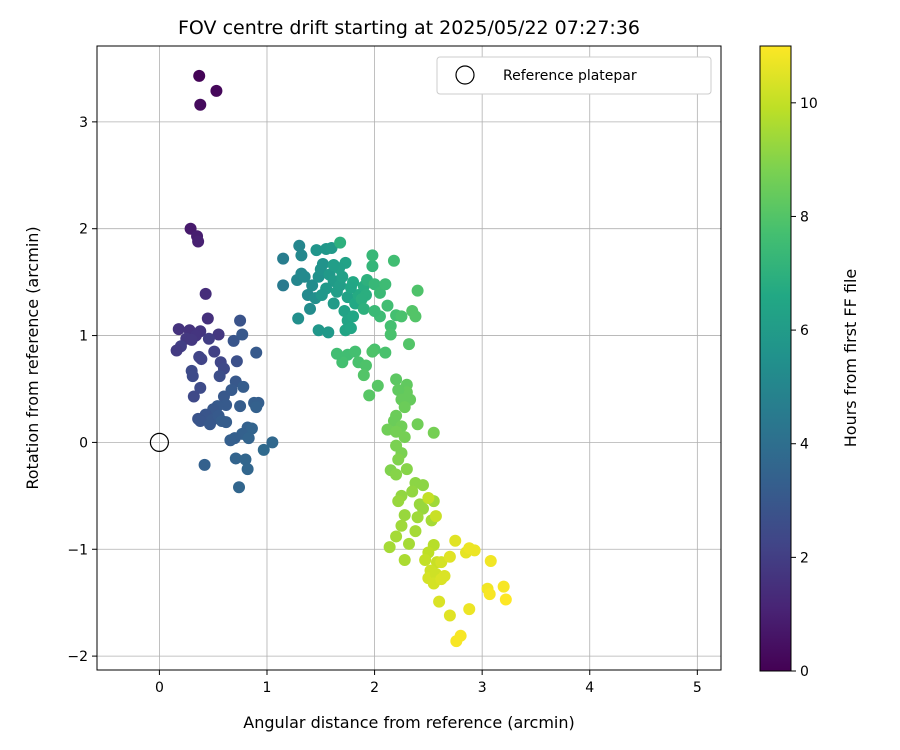 The height and width of the screenshot is (750, 900). What do you see at coordinates (804, 445) in the screenshot?
I see `colorbar-tick-label: 4` at bounding box center [804, 445].